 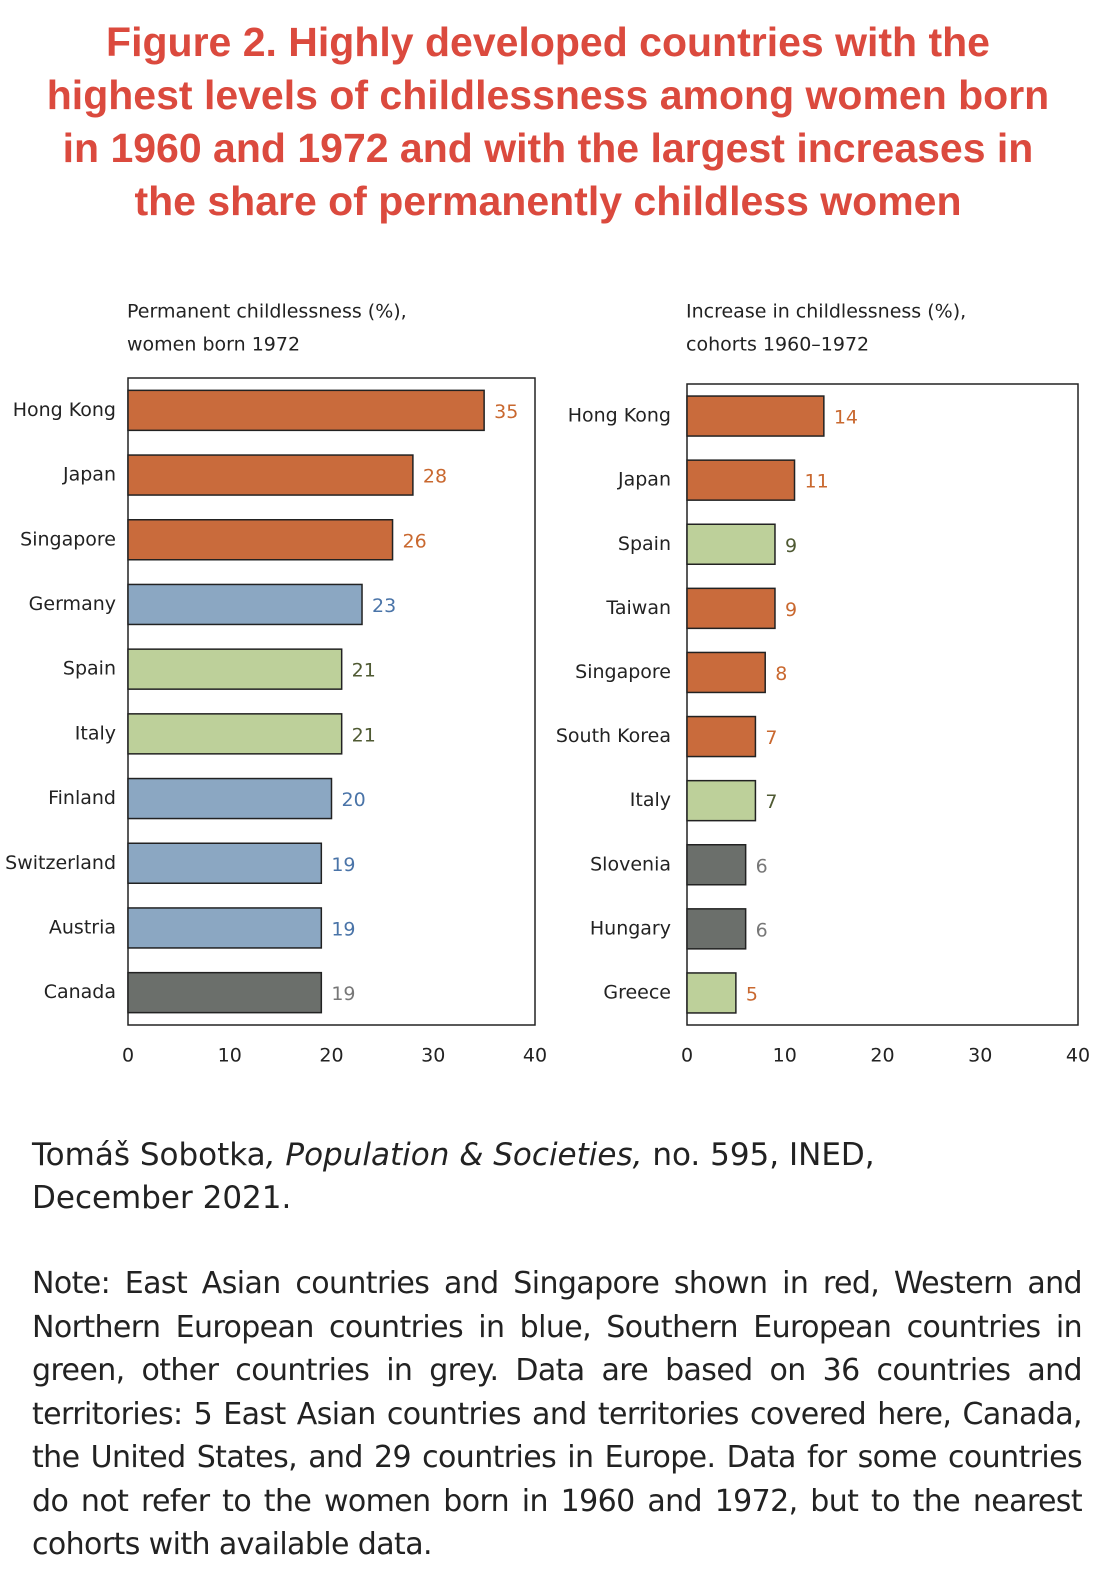 What do you see at coordinates (149, 1155) in the screenshot?
I see `source-author: Tomáš Sobotka` at bounding box center [149, 1155].